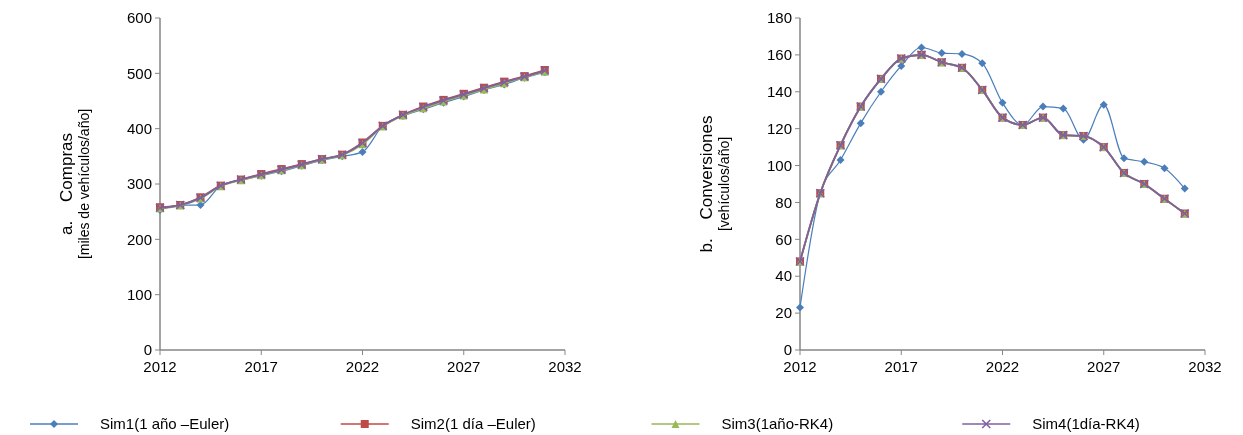 This screenshot has height=435, width=1243. I want to click on y-tick-label: 400, so click(139, 128).